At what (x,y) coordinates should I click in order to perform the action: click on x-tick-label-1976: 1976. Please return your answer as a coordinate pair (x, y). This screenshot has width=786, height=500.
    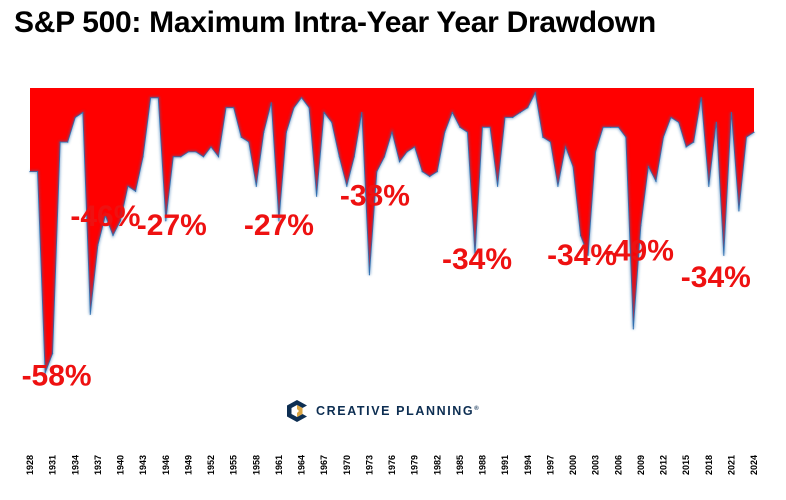
    Looking at the image, I should click on (392, 465).